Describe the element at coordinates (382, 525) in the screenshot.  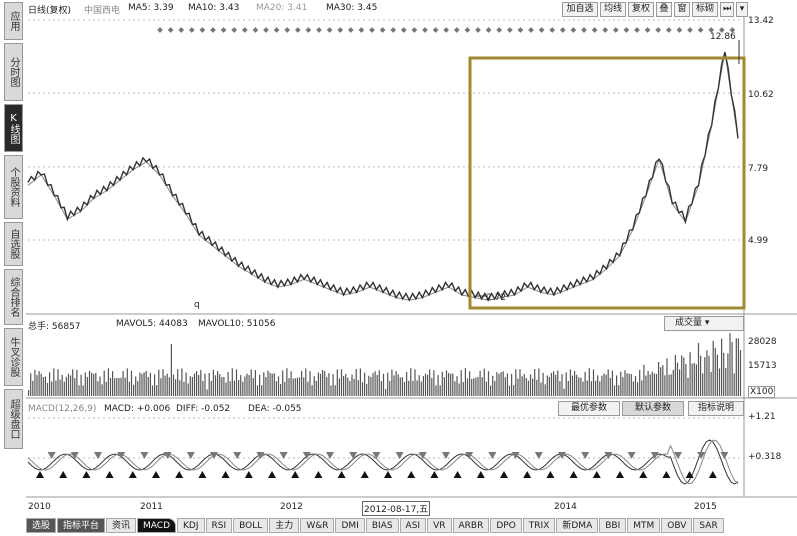
I see `indicator-tab-bias: BIAS` at that location.